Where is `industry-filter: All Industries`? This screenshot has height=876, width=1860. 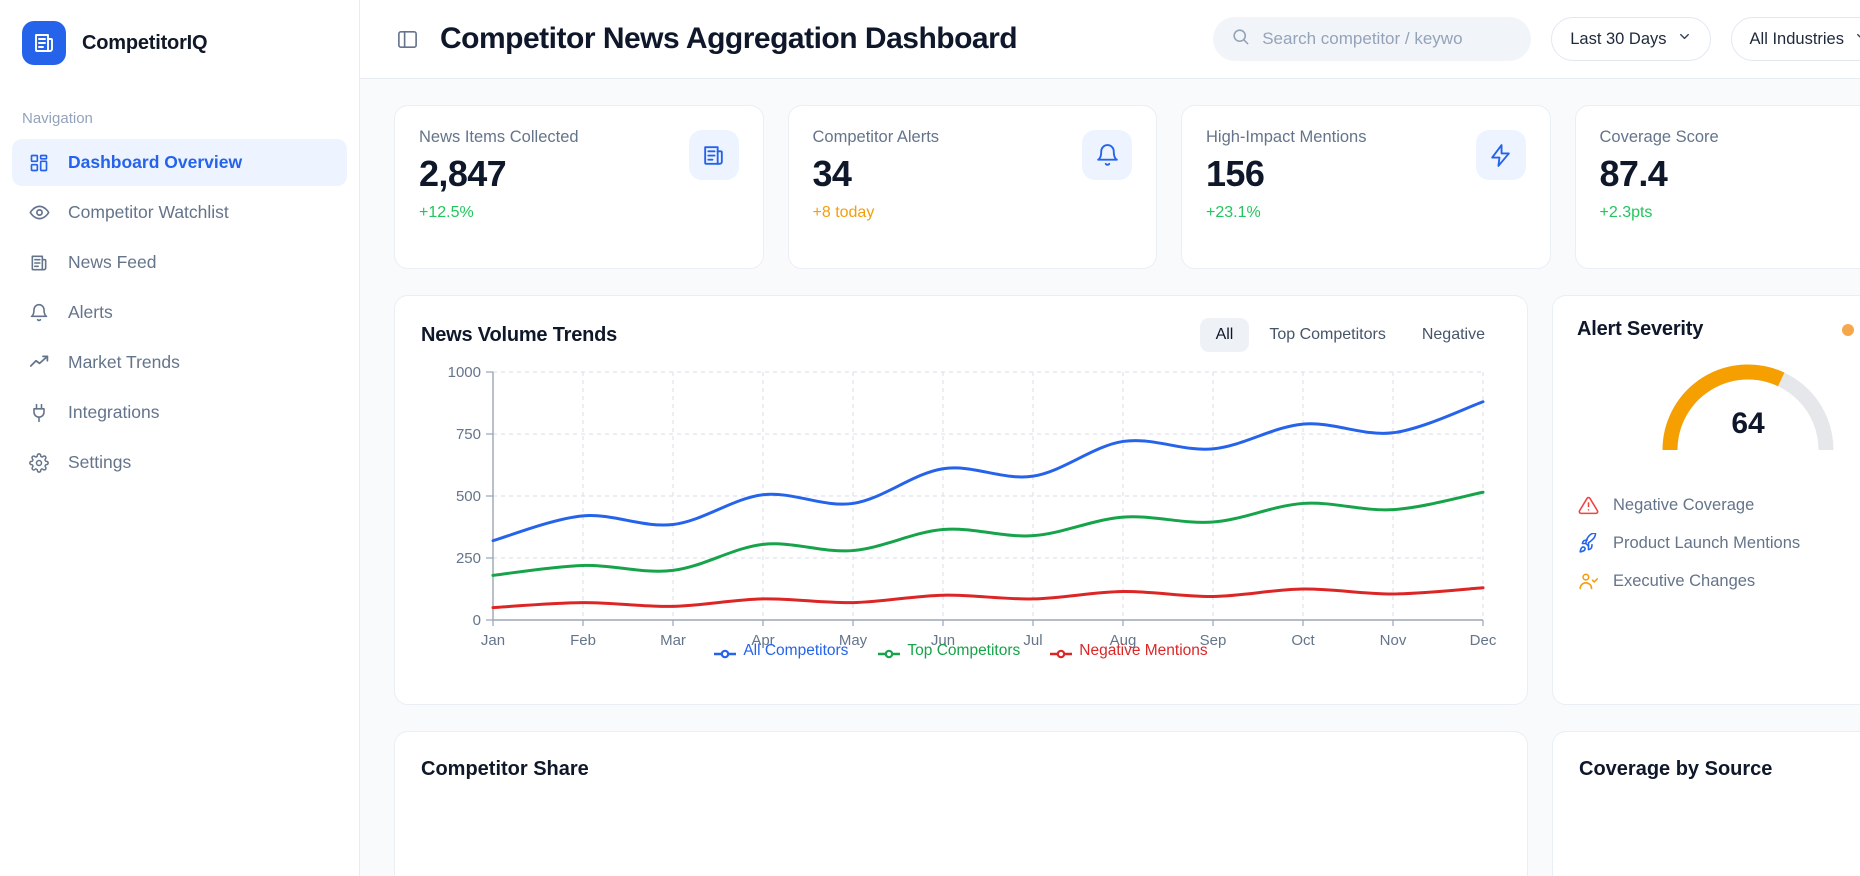 industry-filter: All Industries is located at coordinates (1795, 39).